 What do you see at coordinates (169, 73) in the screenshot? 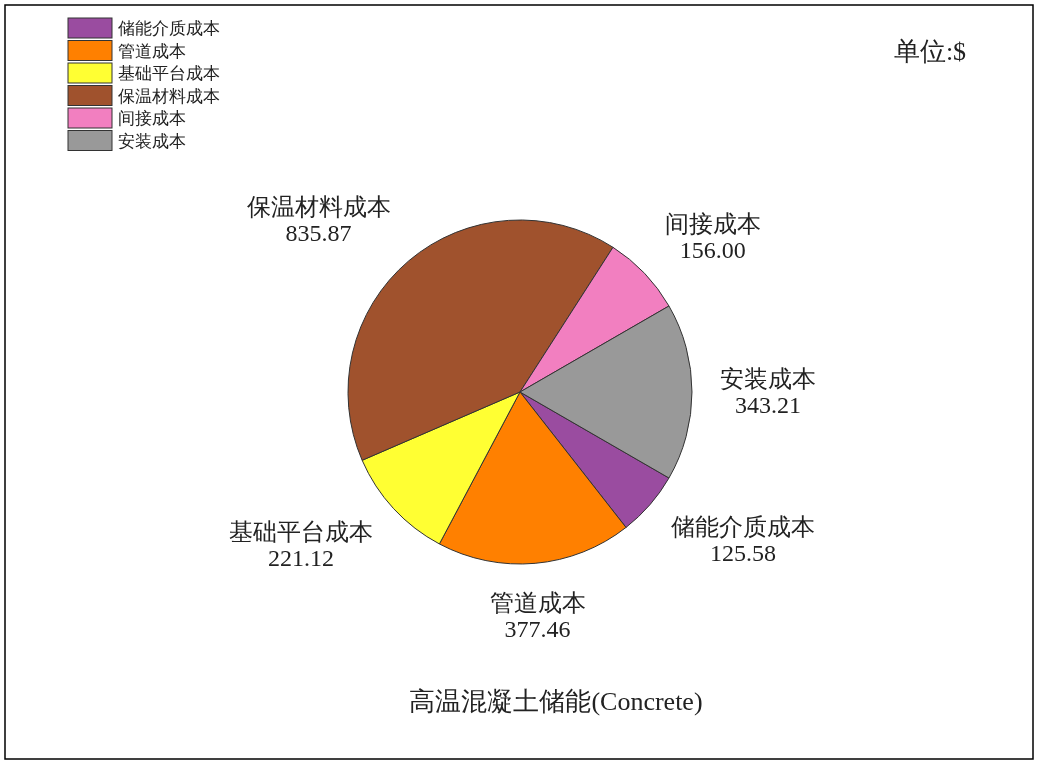
I see `legend-label: 基础平台成本` at bounding box center [169, 73].